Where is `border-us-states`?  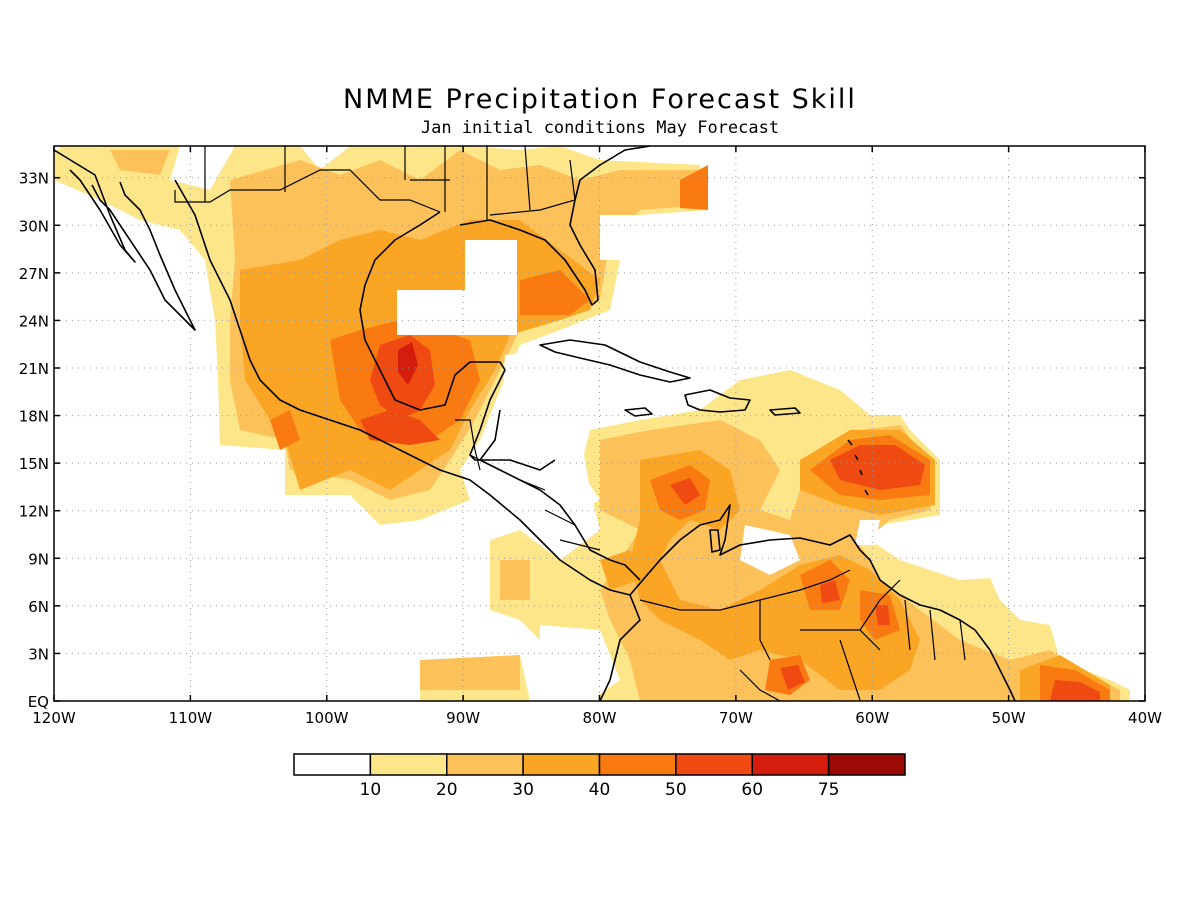
border-us-states is located at coordinates (390, 182).